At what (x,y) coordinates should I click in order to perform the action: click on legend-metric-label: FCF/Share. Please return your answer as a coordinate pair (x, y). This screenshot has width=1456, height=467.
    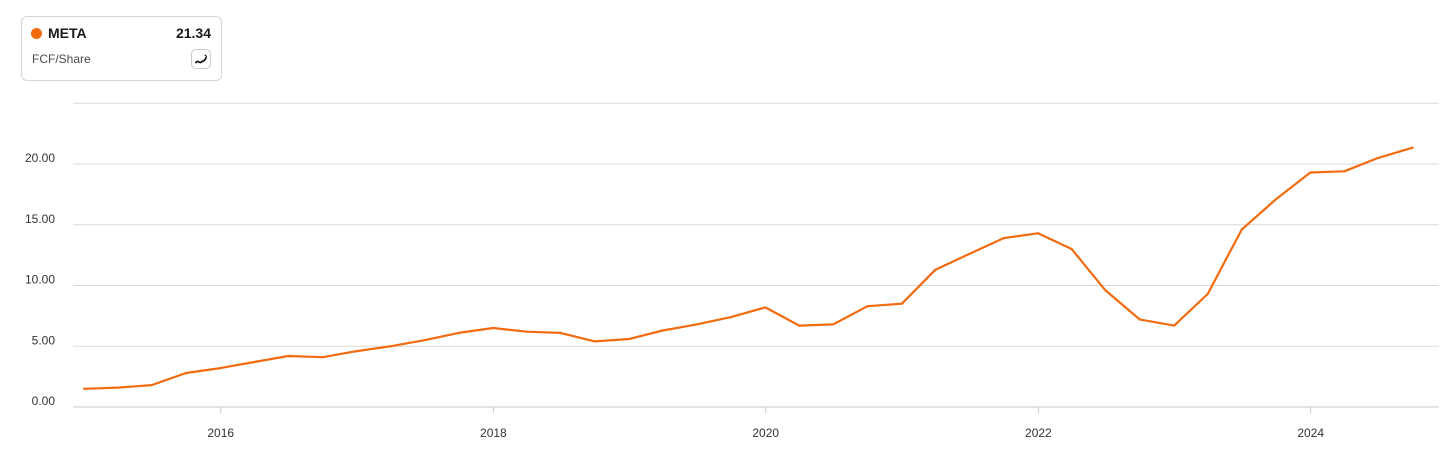
    Looking at the image, I should click on (61, 59).